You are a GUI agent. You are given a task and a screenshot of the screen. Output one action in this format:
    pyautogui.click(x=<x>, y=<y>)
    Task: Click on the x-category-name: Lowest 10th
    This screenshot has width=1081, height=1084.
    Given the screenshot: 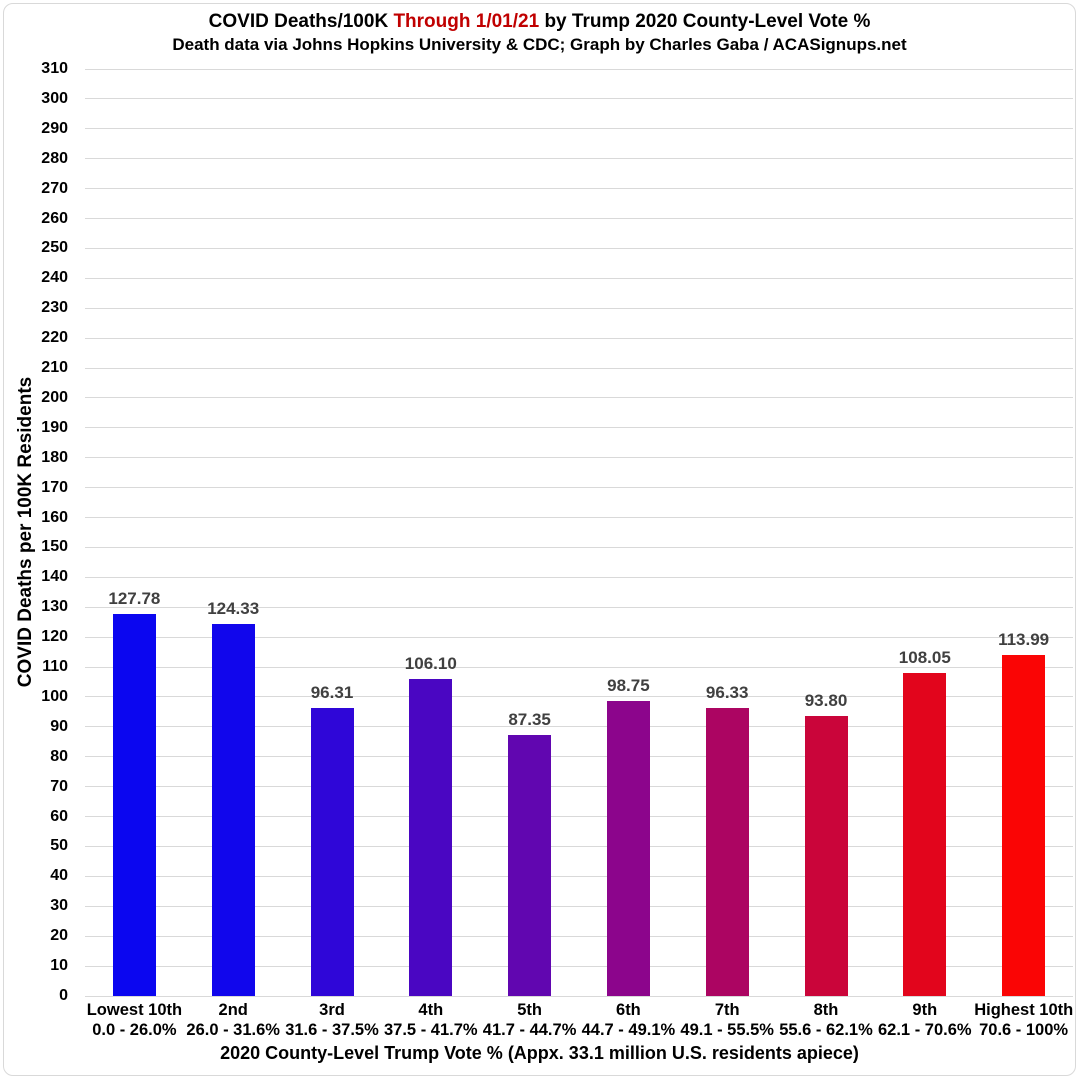 What is the action you would take?
    pyautogui.click(x=134, y=1010)
    